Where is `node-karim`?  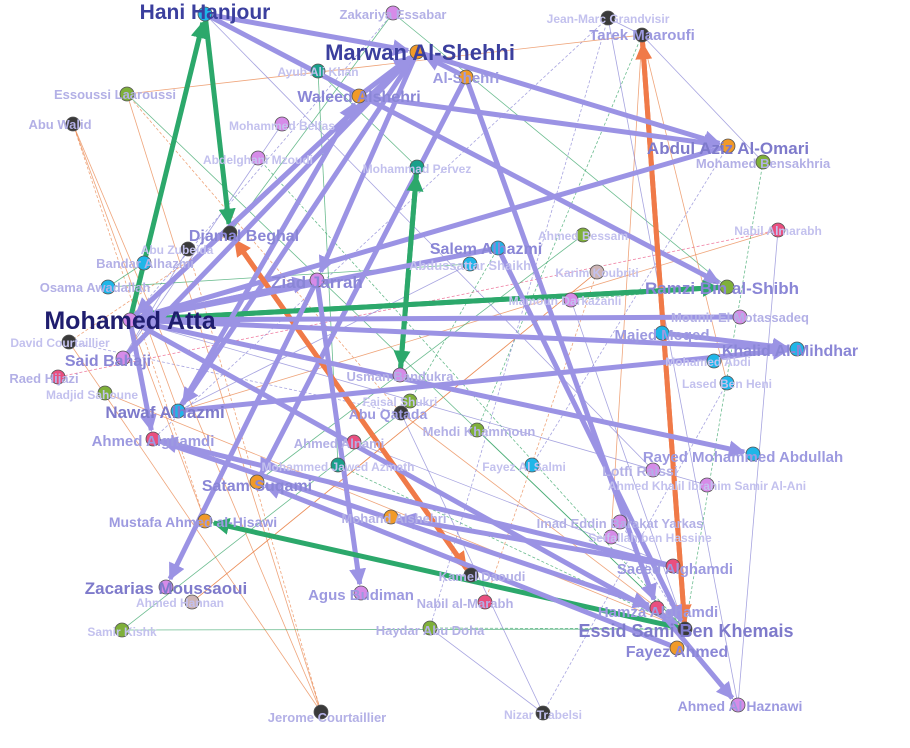
node-karim is located at coordinates (597, 272).